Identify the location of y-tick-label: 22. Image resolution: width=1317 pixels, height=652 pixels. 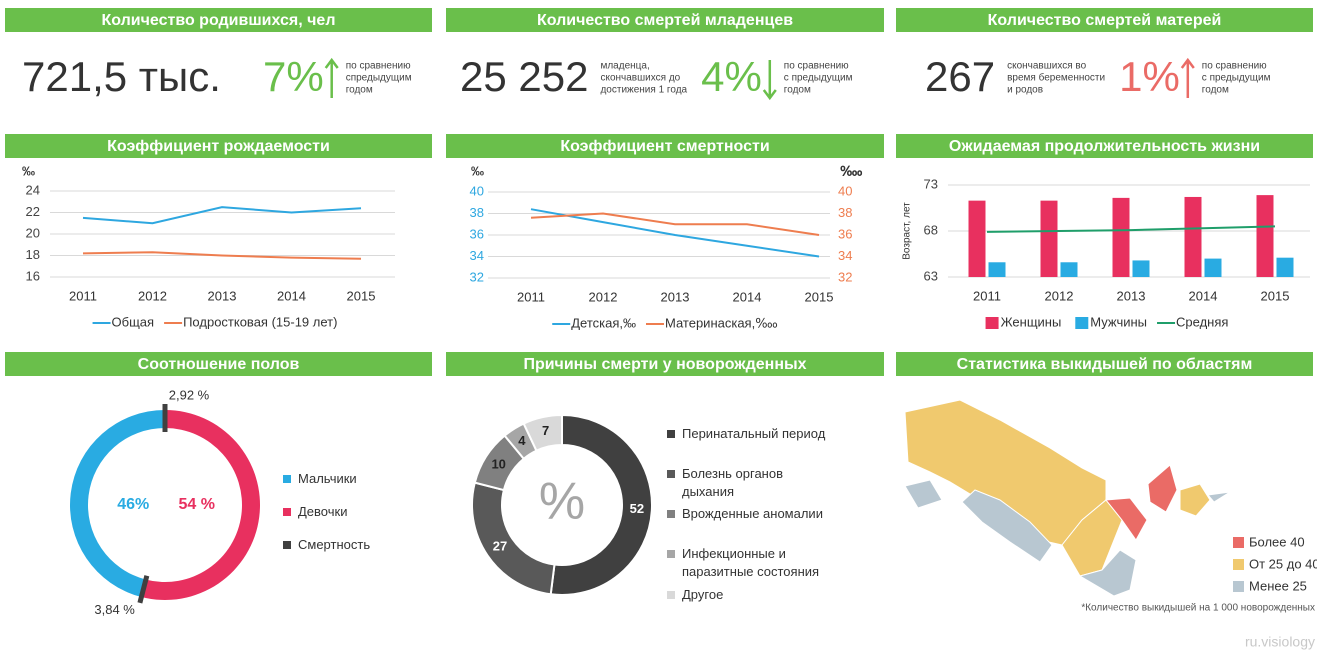
(33, 211).